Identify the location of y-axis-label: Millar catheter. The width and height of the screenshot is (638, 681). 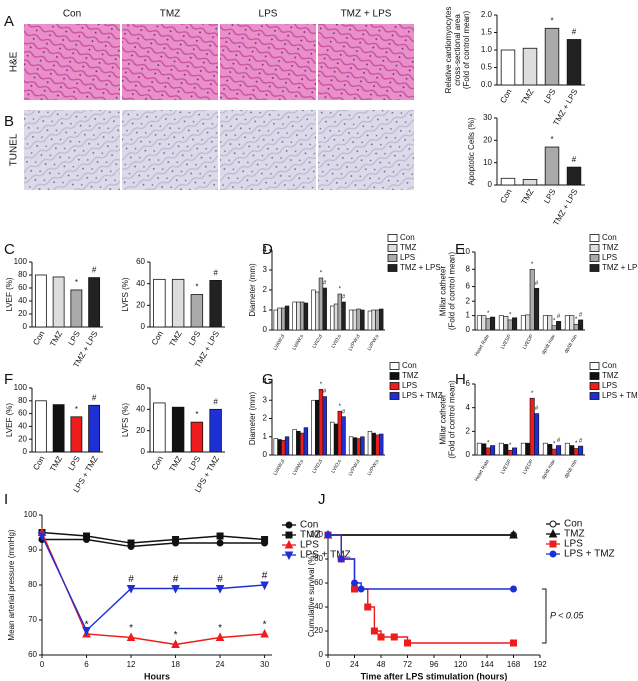
(443, 291).